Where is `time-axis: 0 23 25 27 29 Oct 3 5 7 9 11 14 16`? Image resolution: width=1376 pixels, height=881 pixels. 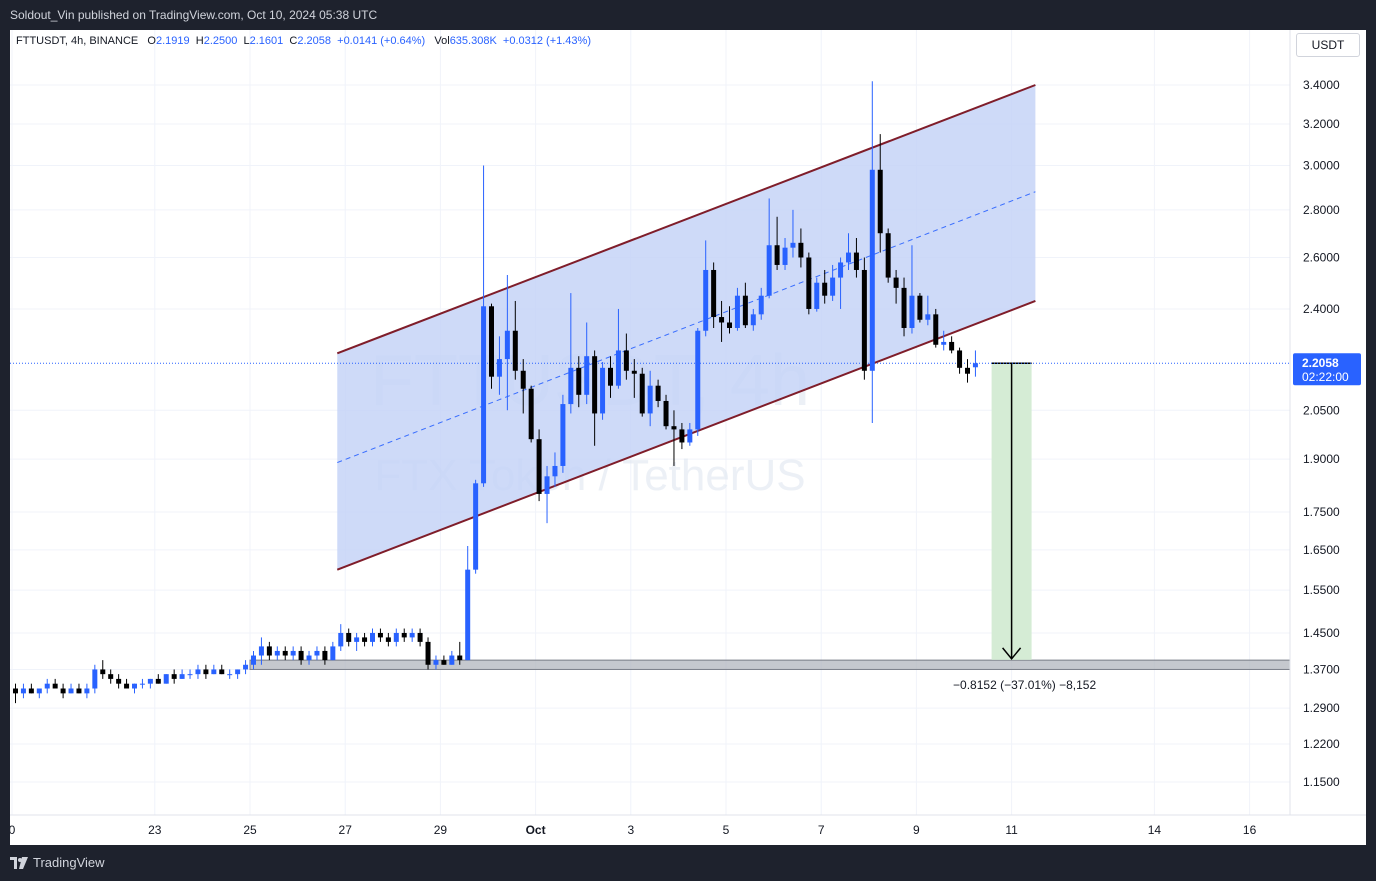 time-axis: 0 23 25 27 29 Oct 3 5 7 9 11 14 16 is located at coordinates (688, 829).